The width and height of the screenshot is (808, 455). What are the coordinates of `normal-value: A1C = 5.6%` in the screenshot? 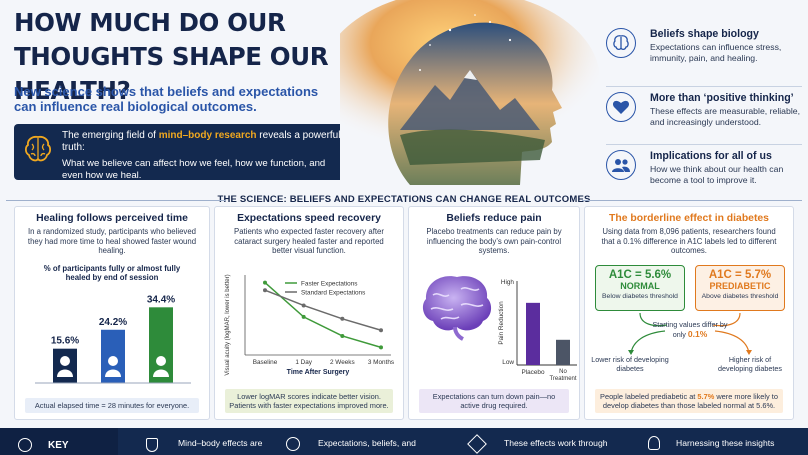 It's located at (640, 275).